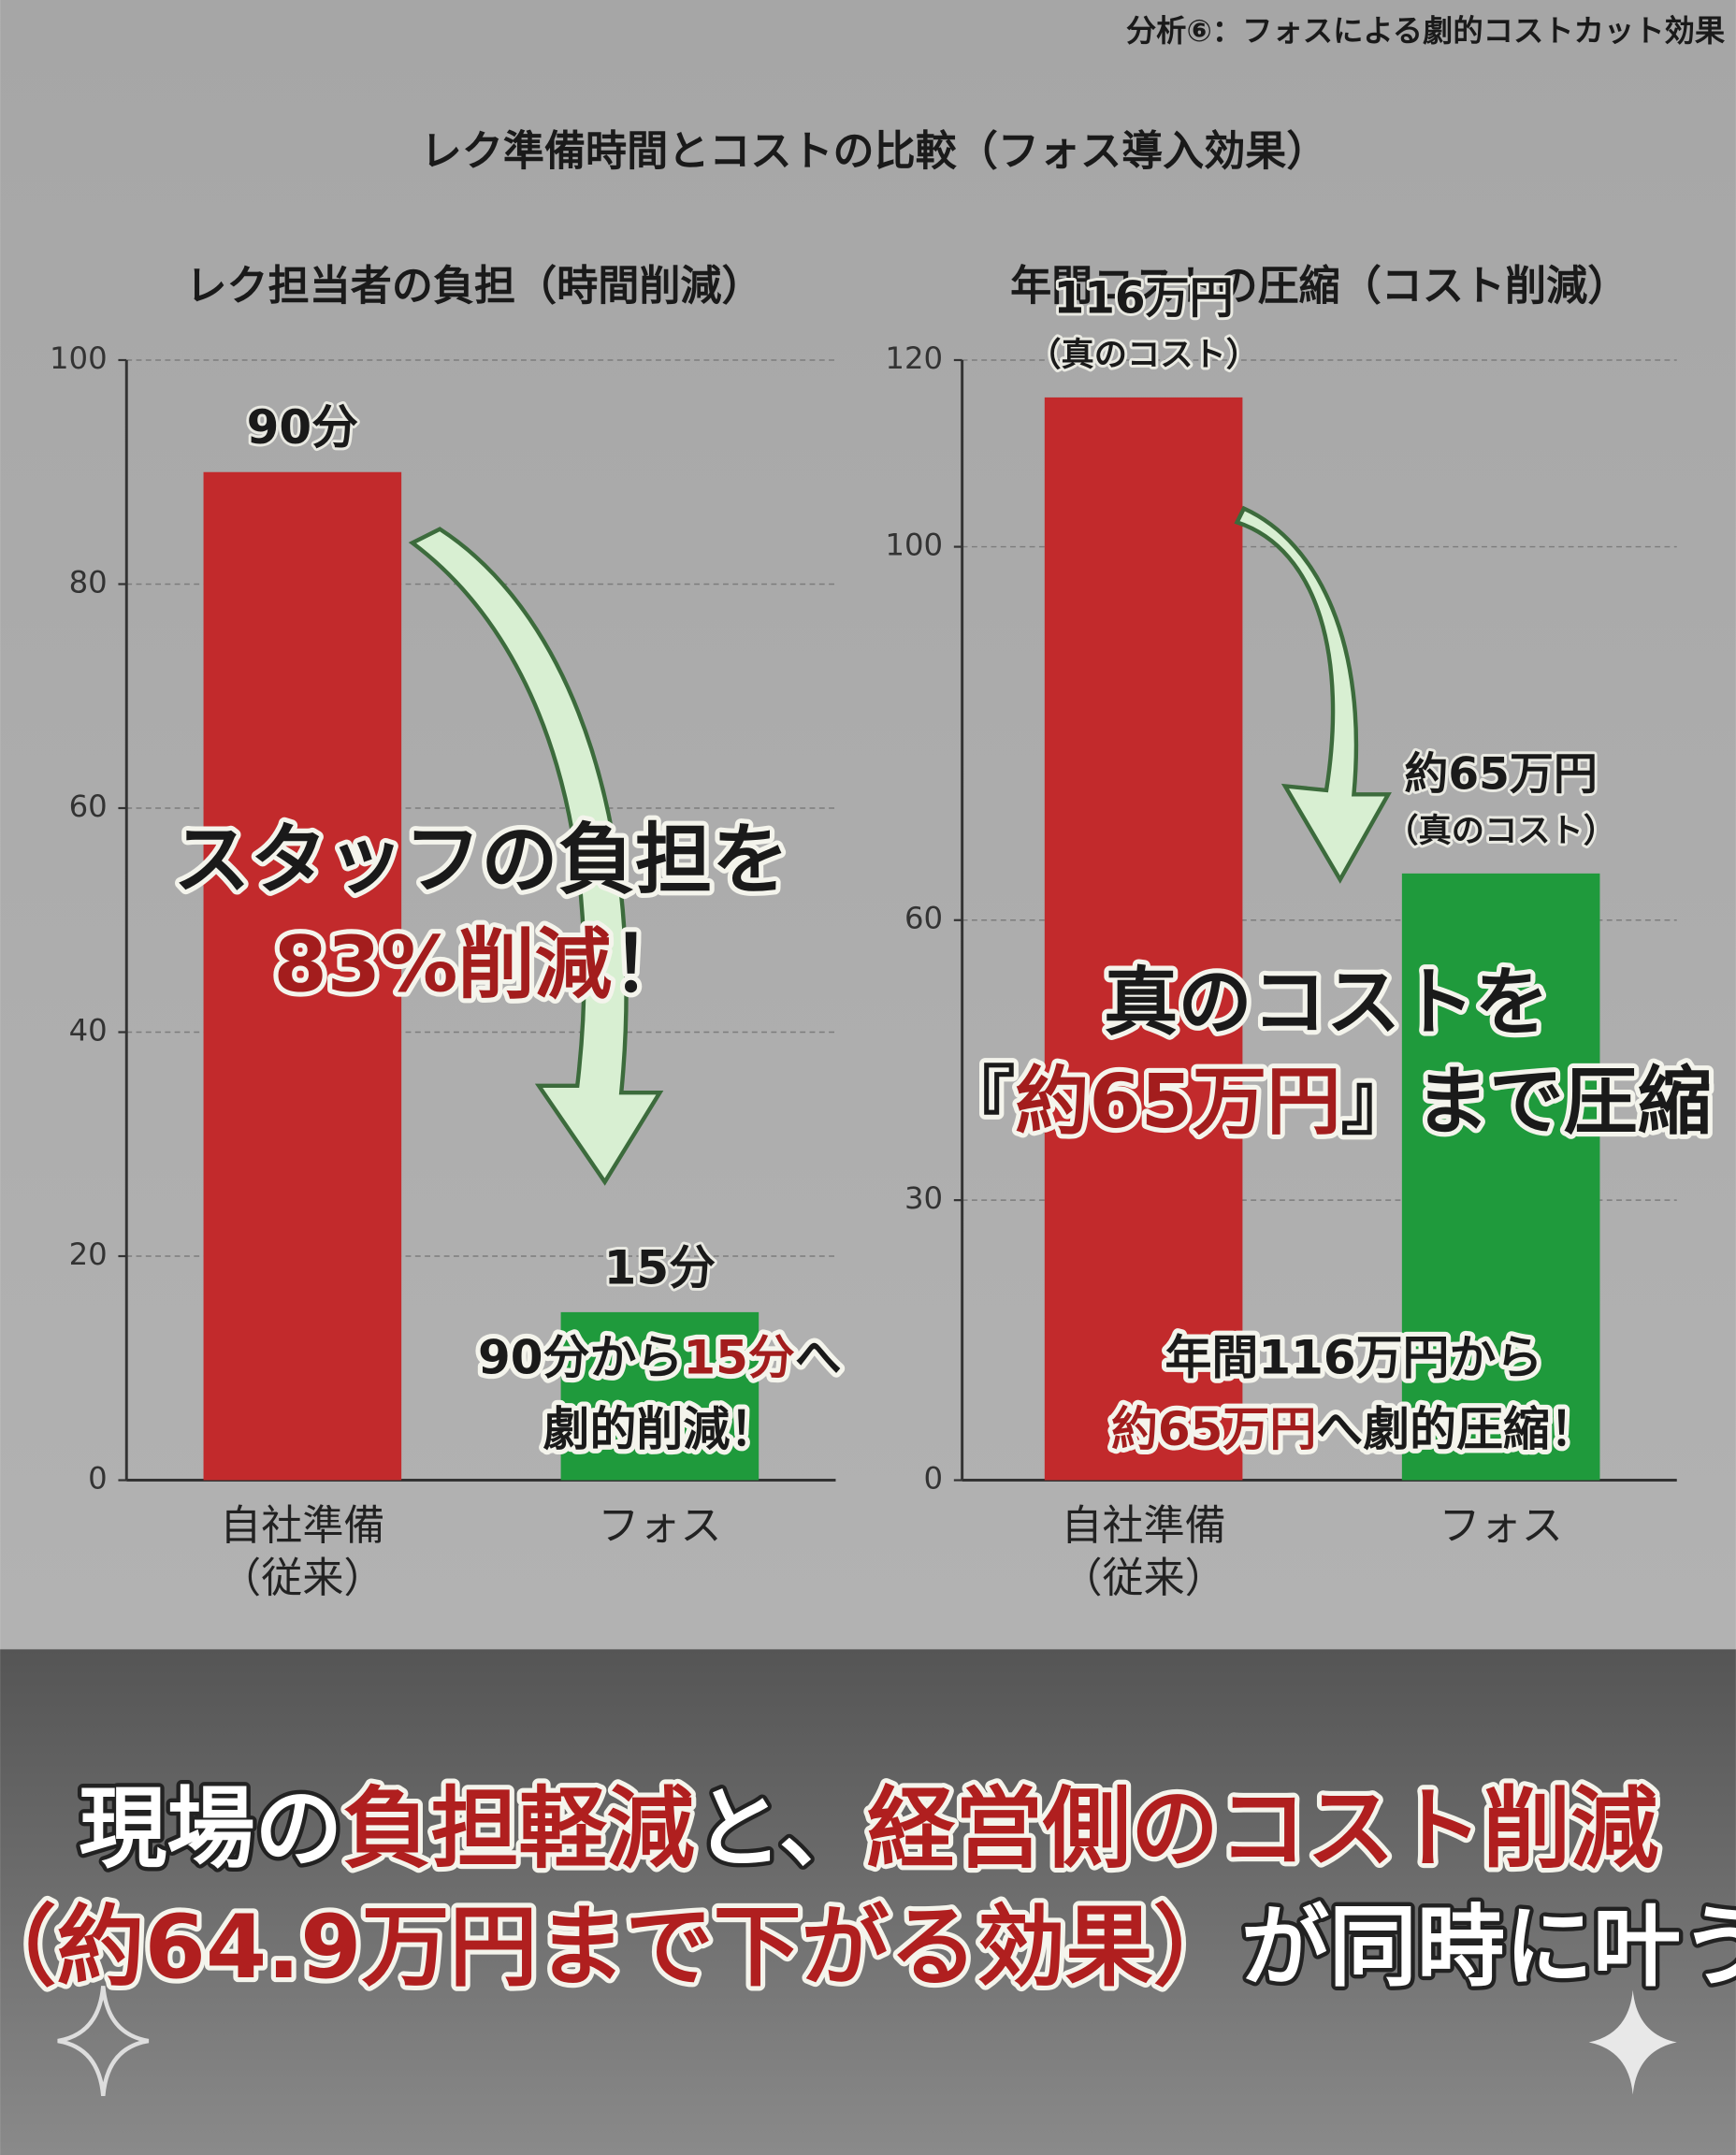 Image resolution: width=1736 pixels, height=2155 pixels. I want to click on value-label: 90分, so click(302, 428).